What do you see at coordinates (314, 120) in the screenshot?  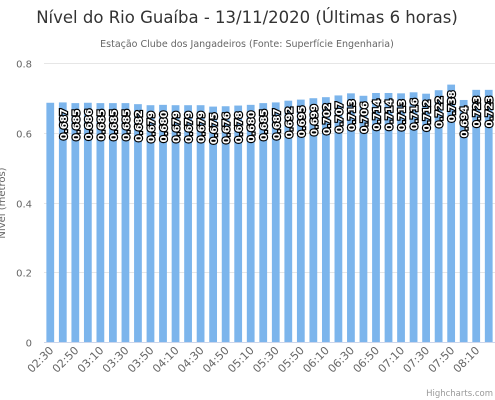 I see `data-label: 0.699` at bounding box center [314, 120].